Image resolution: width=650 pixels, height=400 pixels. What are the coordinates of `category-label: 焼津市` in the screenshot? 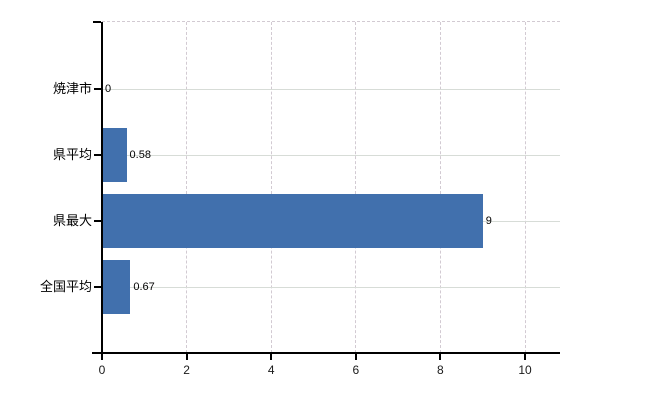 It's located at (72, 88).